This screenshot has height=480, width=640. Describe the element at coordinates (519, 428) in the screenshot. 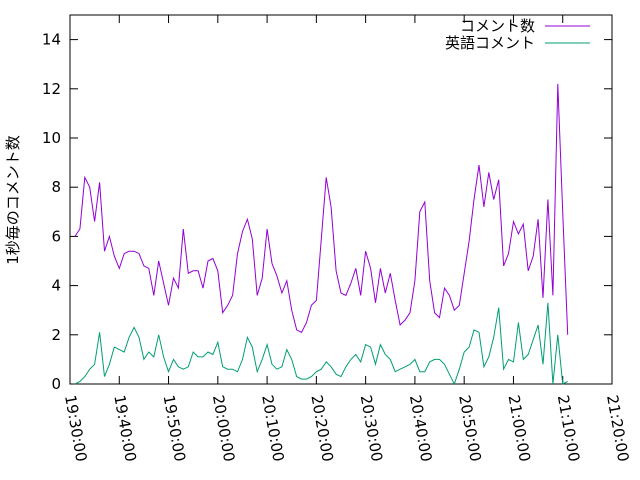

I see `x-tick-label: 21:00:00` at that location.